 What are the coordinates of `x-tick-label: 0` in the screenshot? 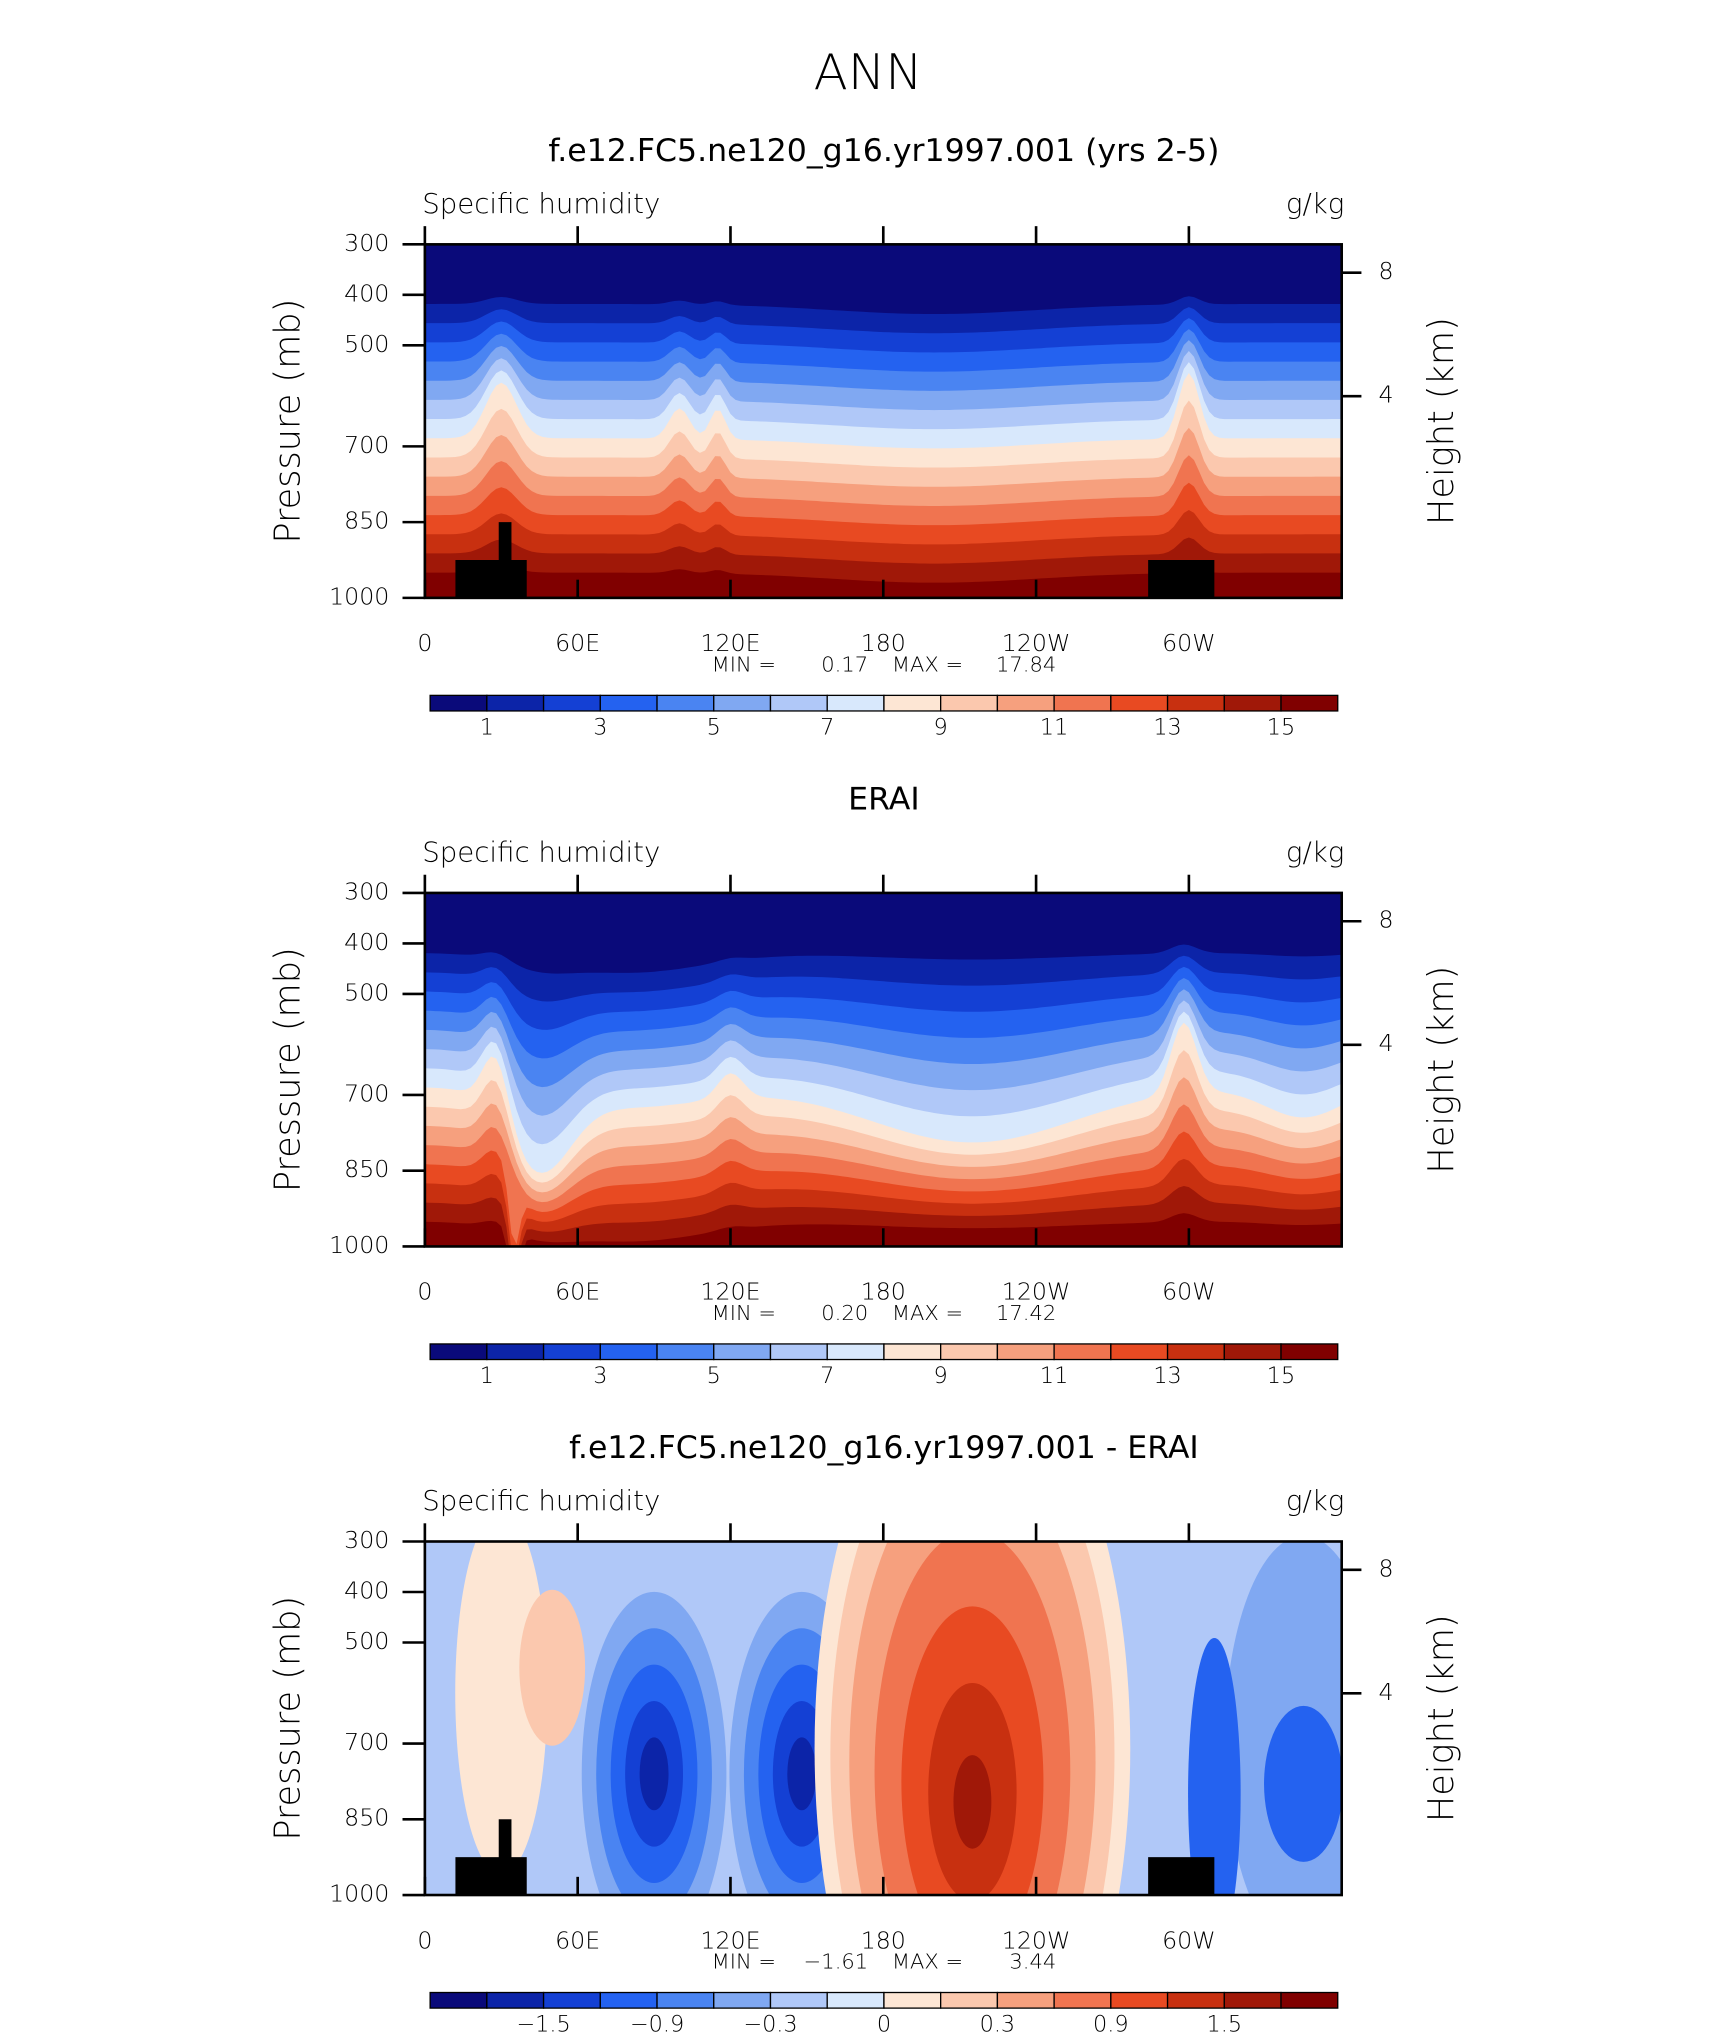 It's located at (424, 1292).